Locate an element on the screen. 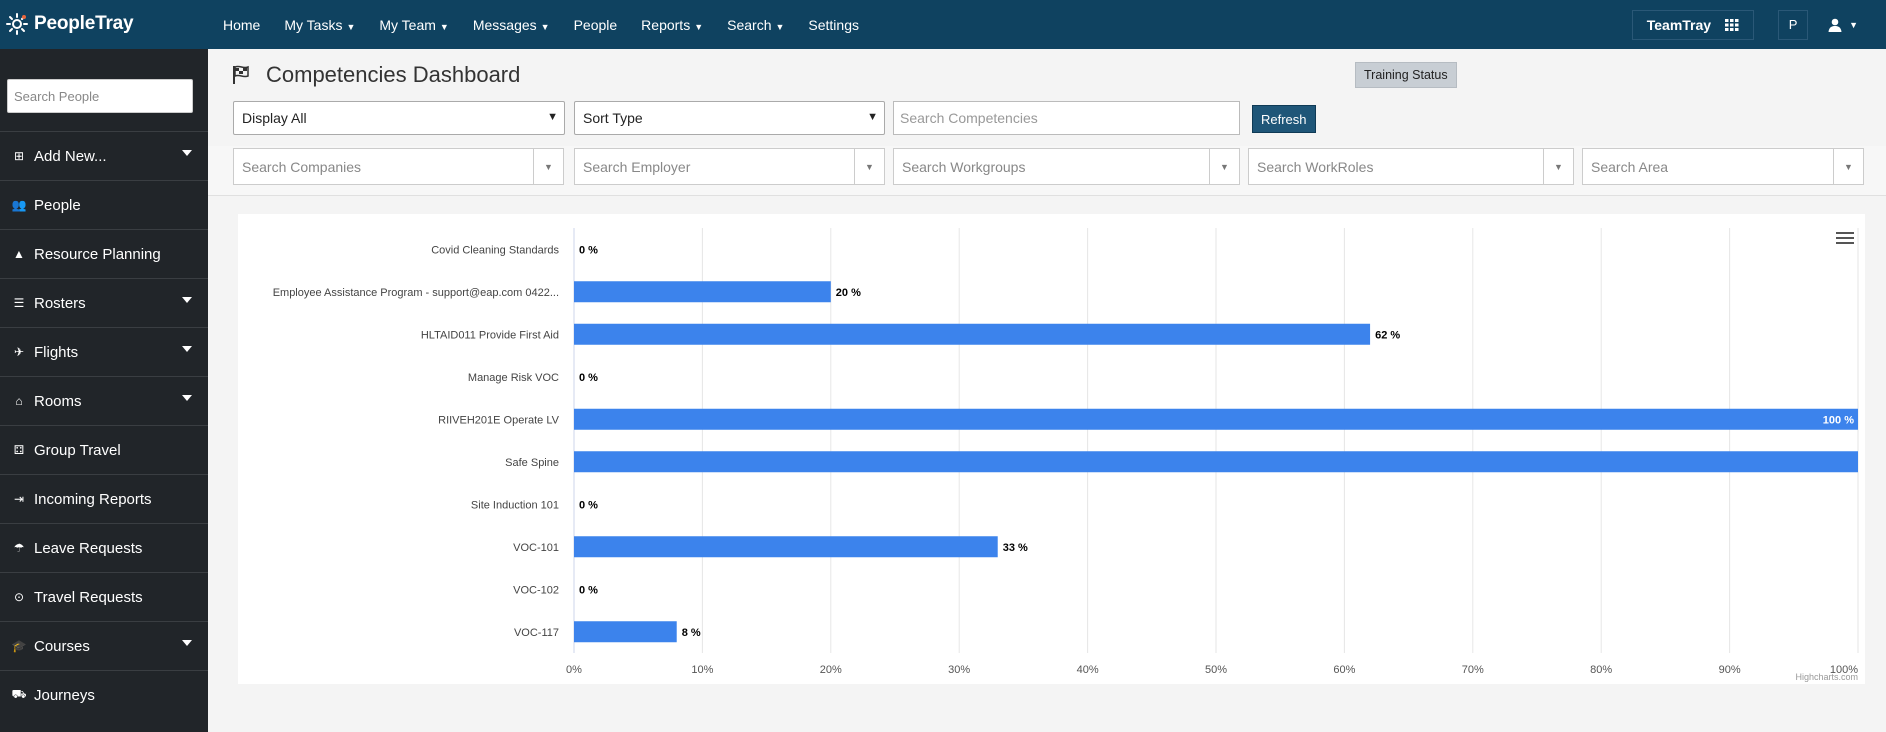 The width and height of the screenshot is (1886, 732). brand-name: PeopleTray is located at coordinates (84, 23).